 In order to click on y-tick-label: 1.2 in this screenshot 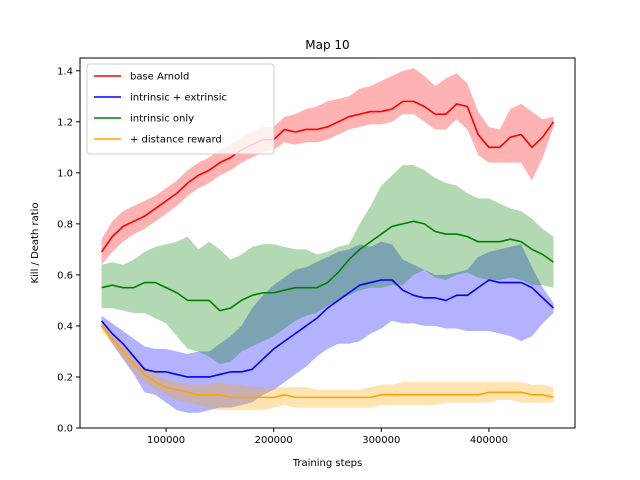, I will do `click(65, 122)`.